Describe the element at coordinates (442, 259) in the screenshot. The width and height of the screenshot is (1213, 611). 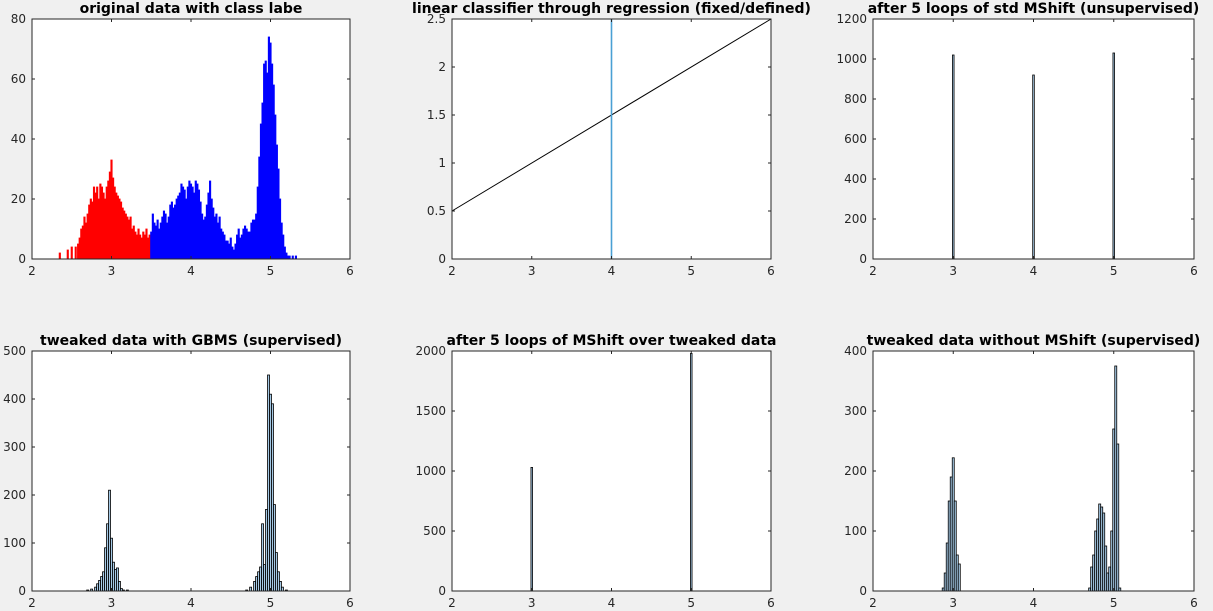
I see `y-tick-label: 0` at that location.